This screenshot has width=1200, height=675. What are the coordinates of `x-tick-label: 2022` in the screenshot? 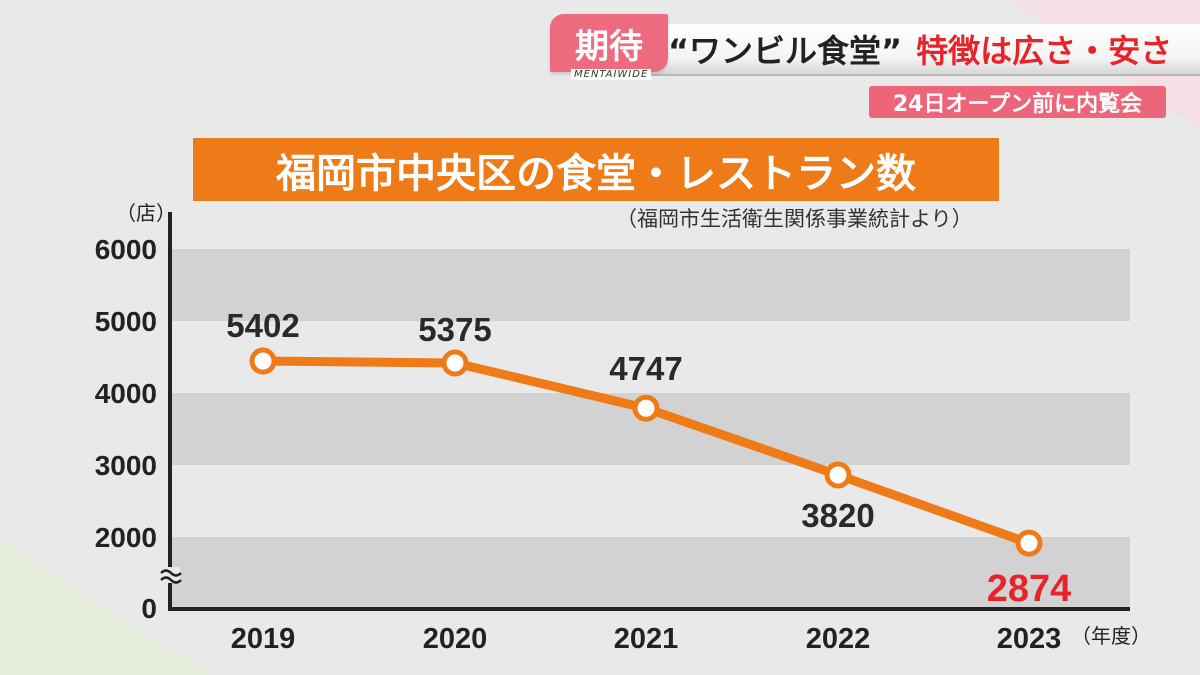 It's located at (838, 639).